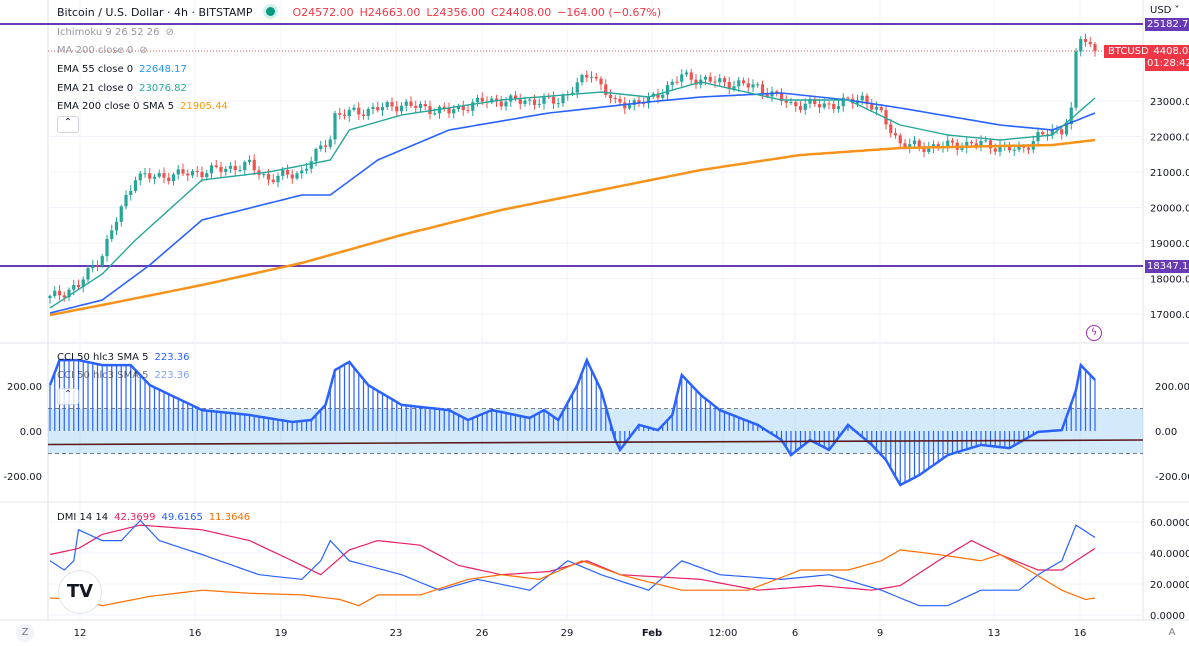  I want to click on lightning-icon: ϟ, so click(1094, 333).